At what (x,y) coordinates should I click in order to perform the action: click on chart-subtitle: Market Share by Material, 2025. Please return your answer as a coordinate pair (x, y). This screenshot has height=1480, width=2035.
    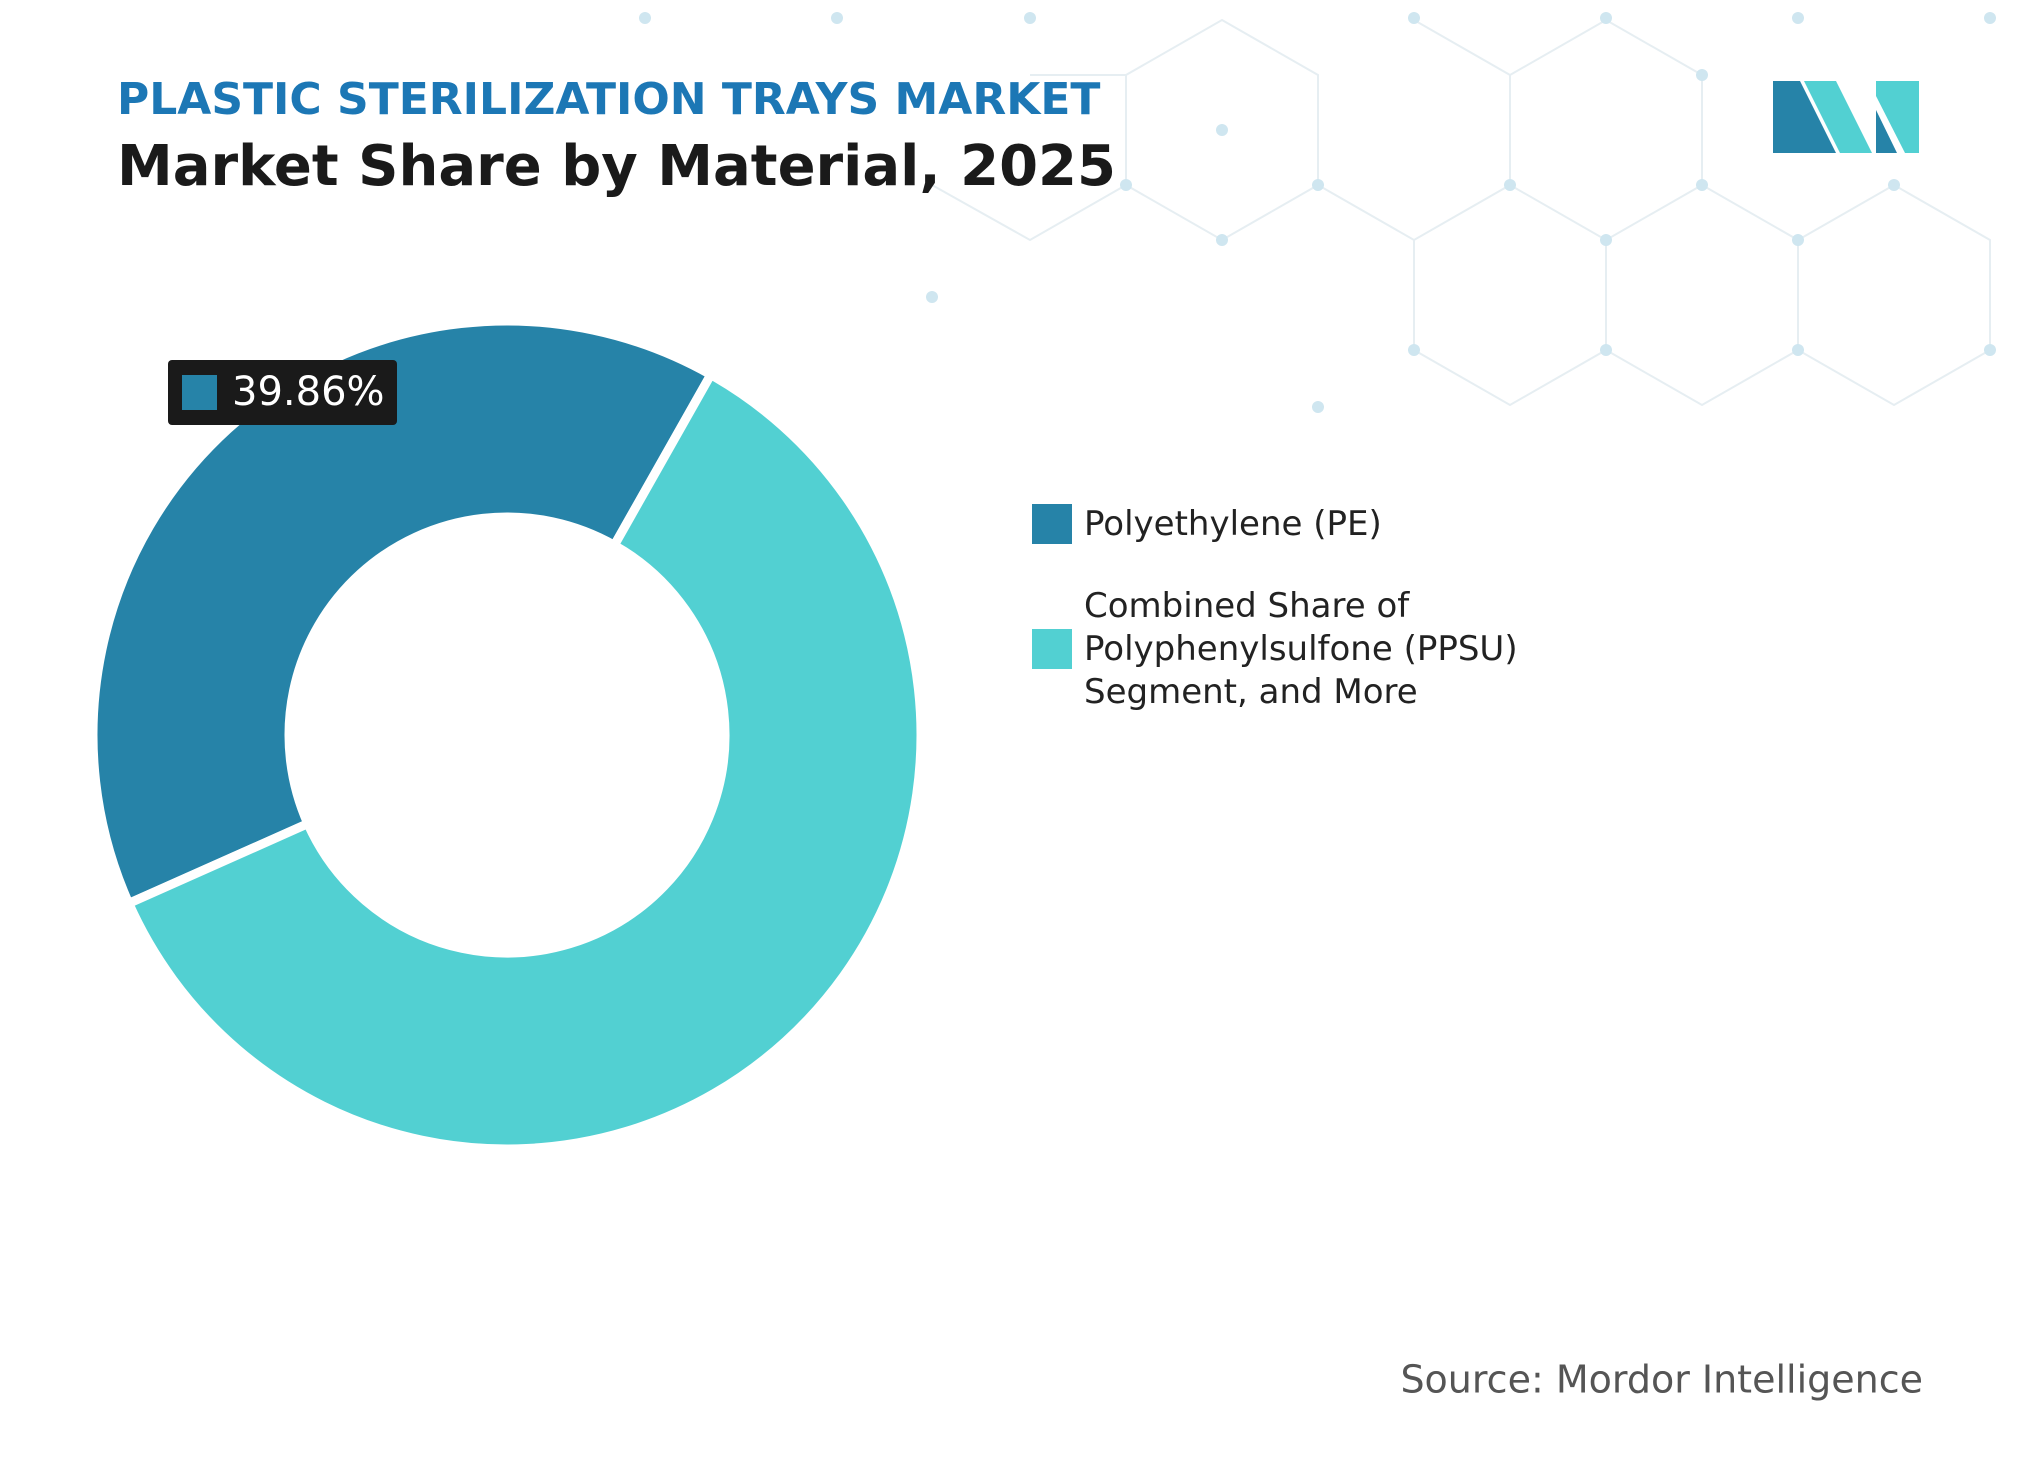
    Looking at the image, I should click on (616, 166).